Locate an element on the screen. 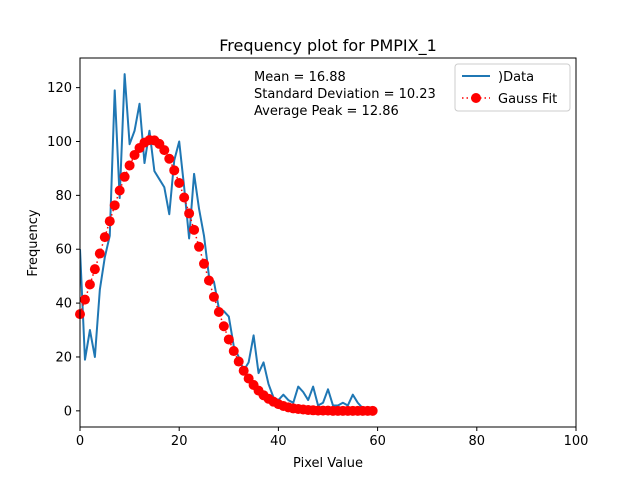  legend-fit-label: Gauss Fit is located at coordinates (527, 99).